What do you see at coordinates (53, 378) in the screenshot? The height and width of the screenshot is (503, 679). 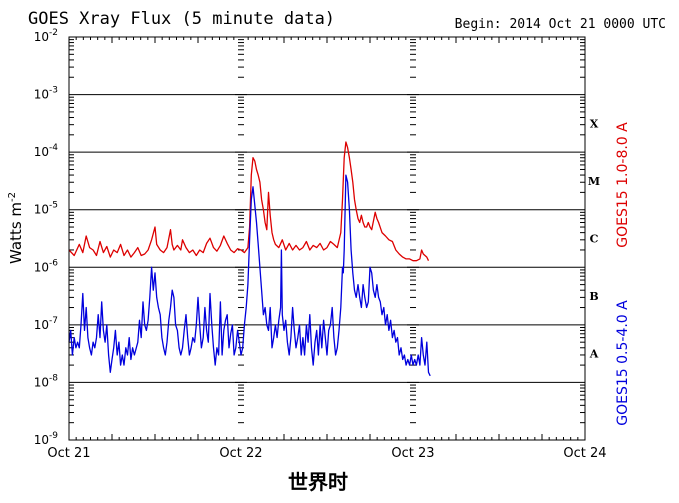 I see `y-tick-exponent: -8` at bounding box center [53, 378].